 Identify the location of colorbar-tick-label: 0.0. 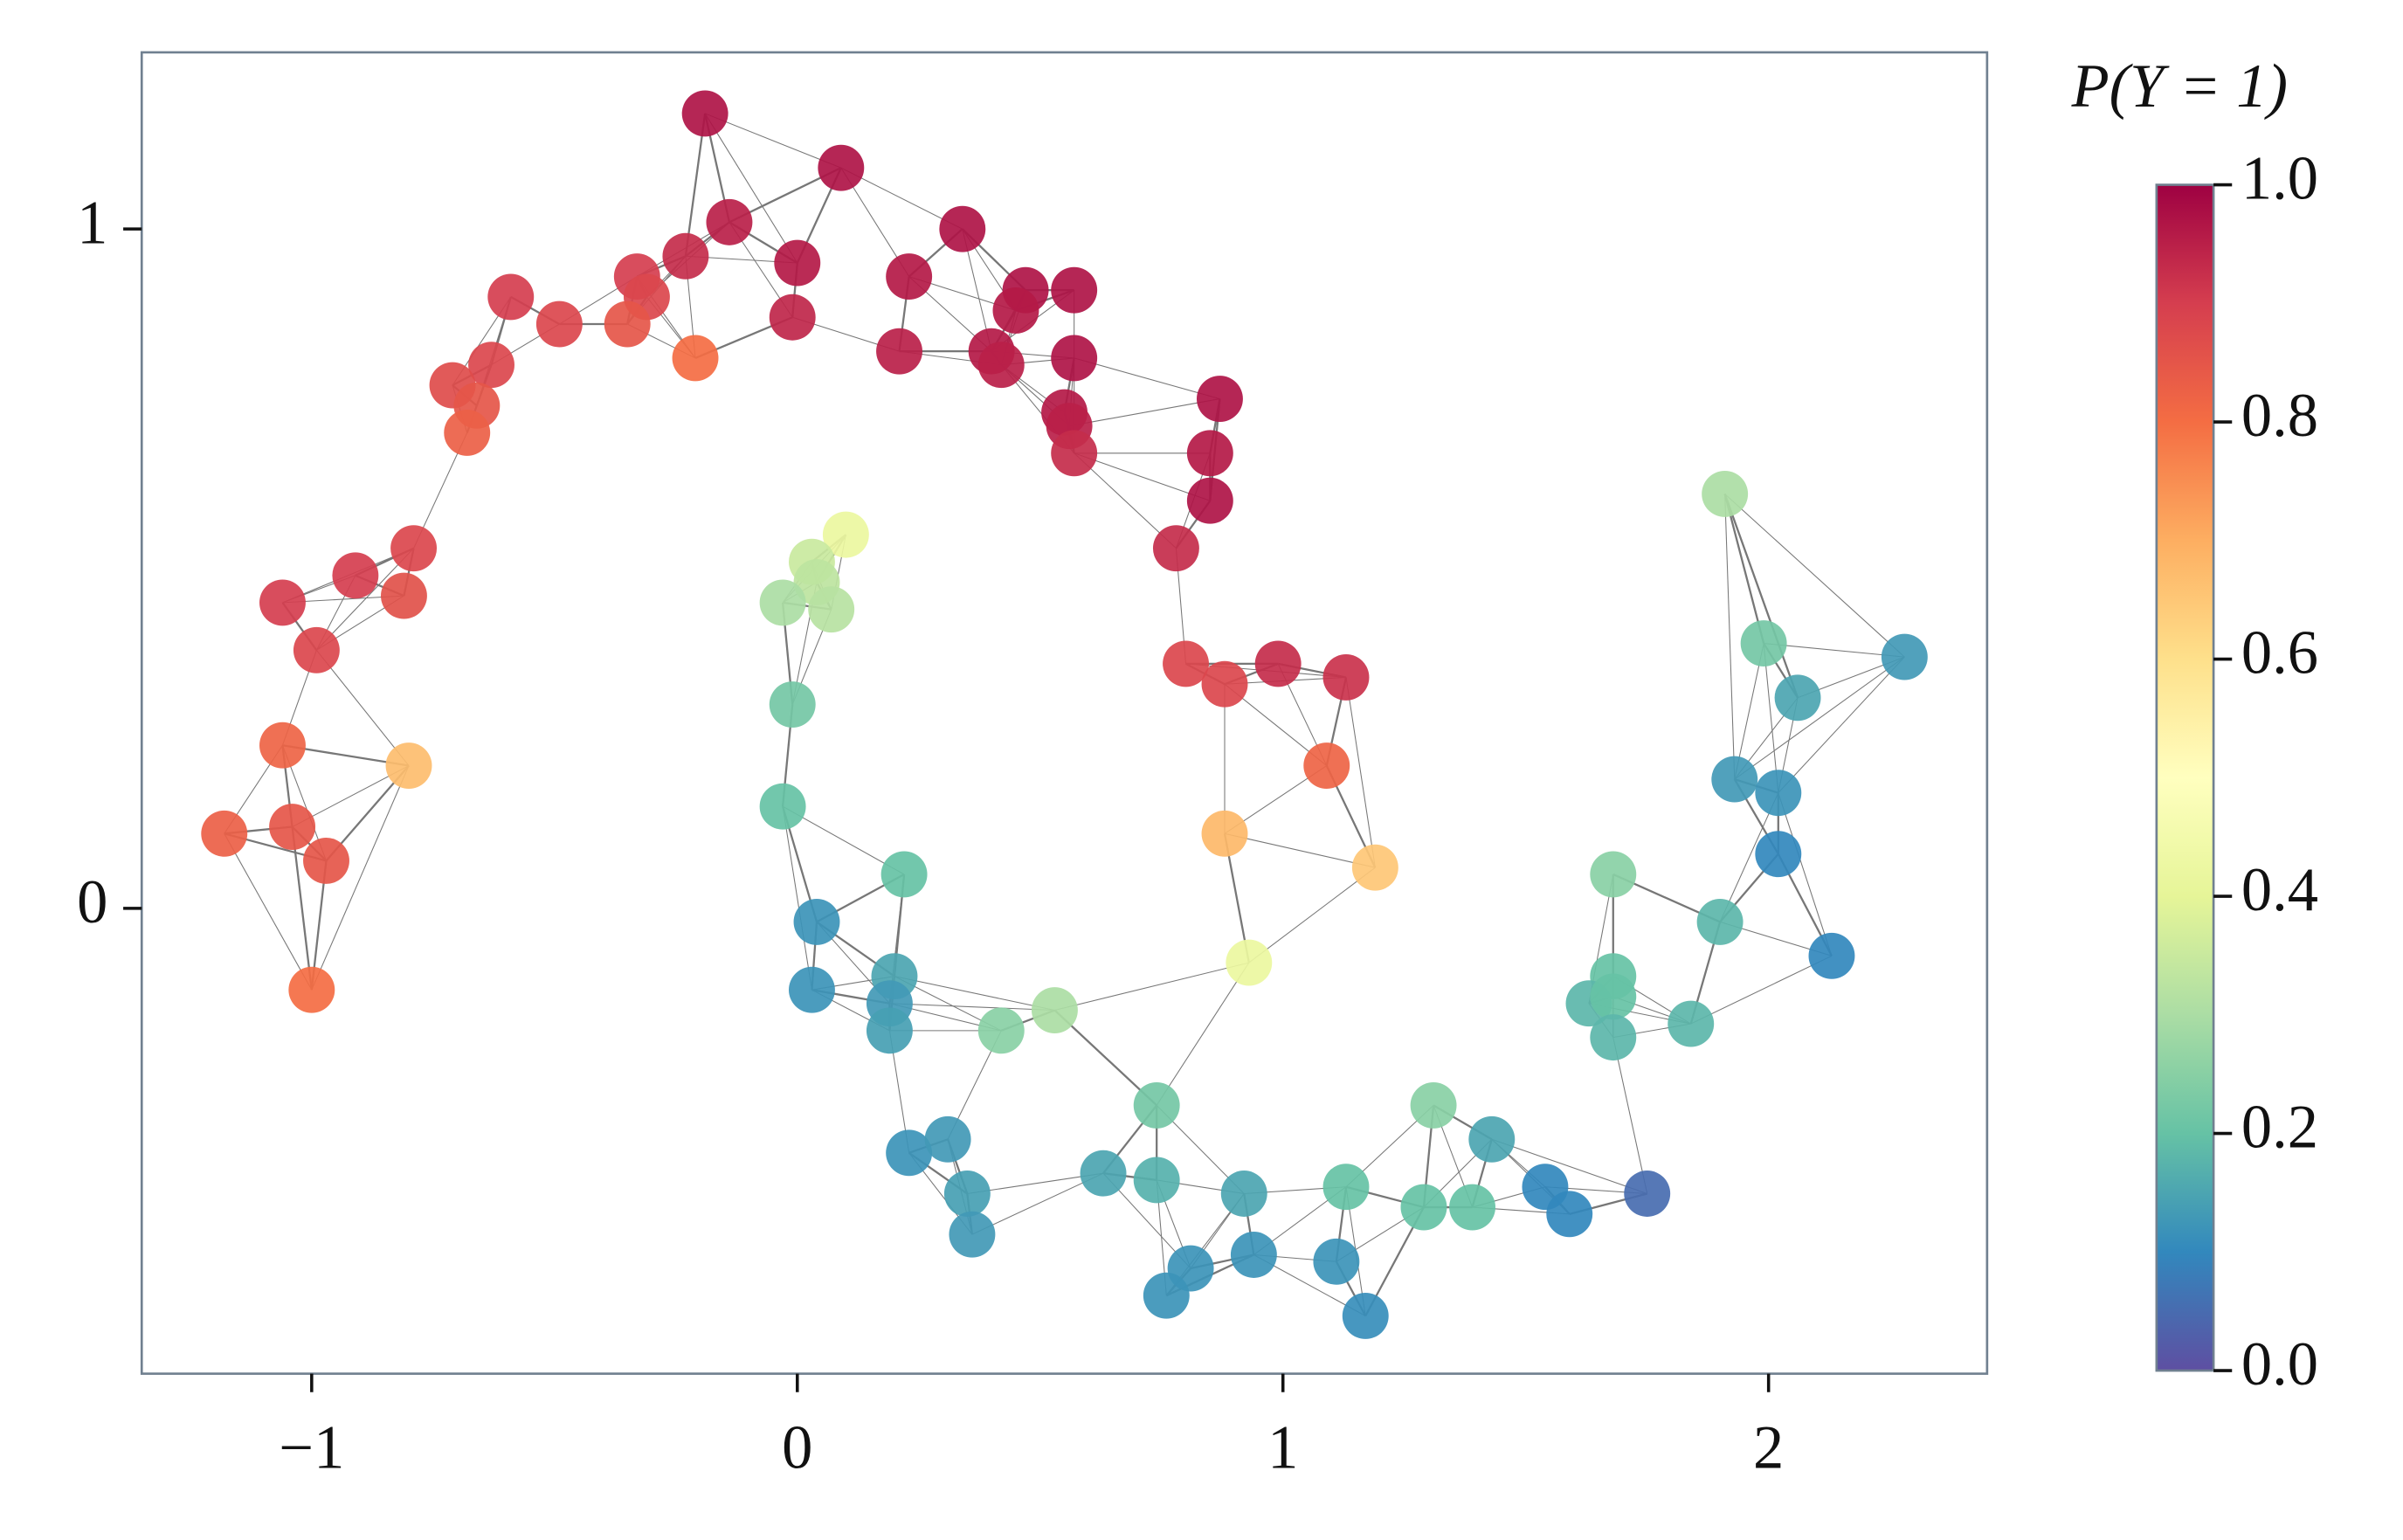
(2279, 1364).